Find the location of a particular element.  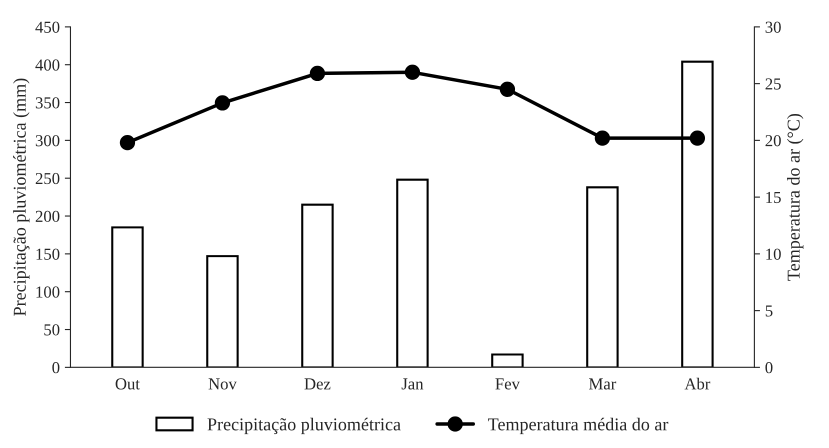

x-tick-label: Dez is located at coordinates (317, 384).